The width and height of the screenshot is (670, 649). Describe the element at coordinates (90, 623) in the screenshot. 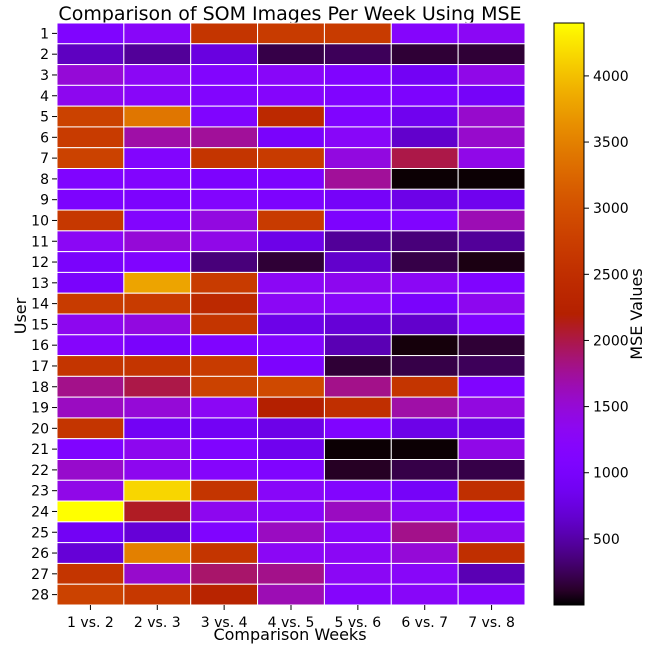

I see `x-tick-label: 1 vs. 2` at that location.